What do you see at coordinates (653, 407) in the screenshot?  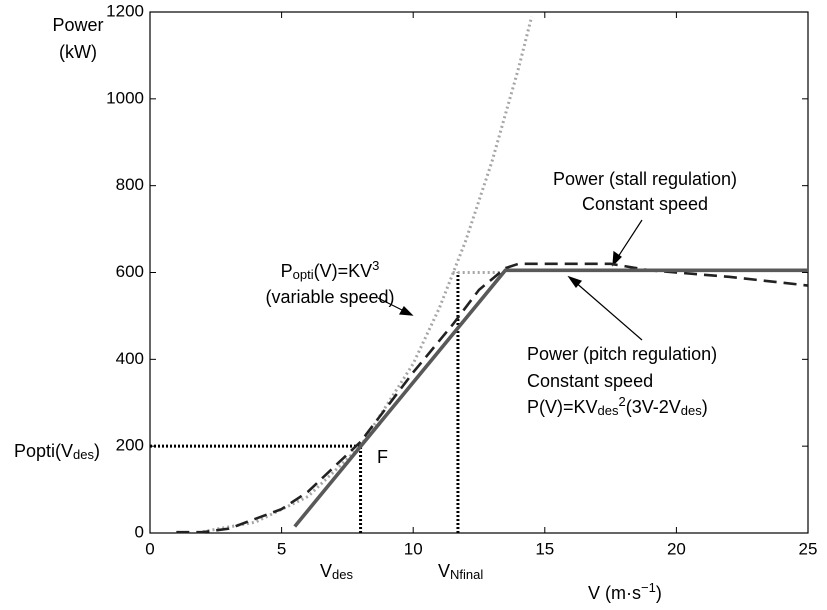 I see `text-part: (3V-2V` at bounding box center [653, 407].